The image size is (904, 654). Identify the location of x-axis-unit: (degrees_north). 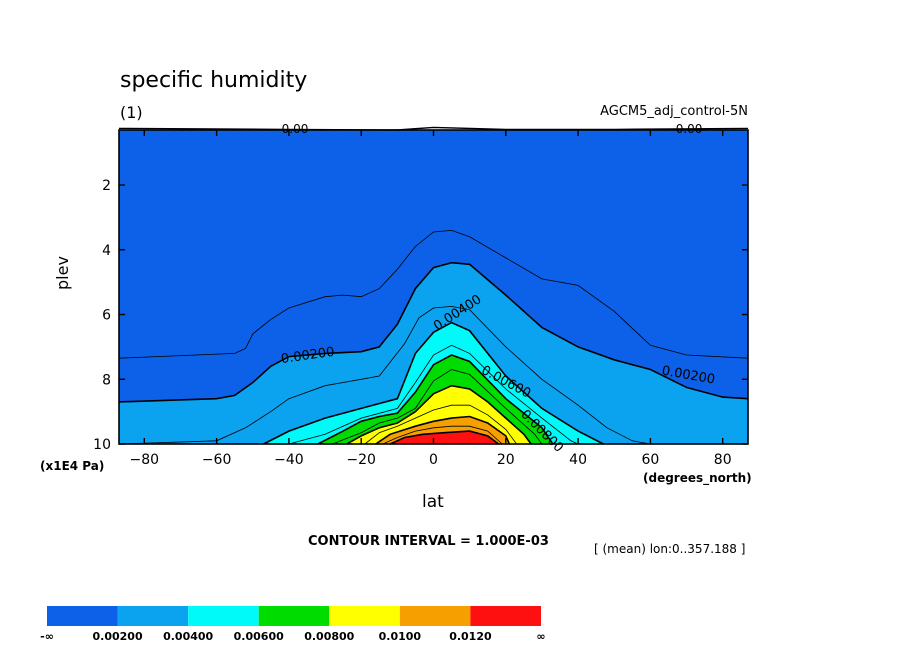
(697, 478).